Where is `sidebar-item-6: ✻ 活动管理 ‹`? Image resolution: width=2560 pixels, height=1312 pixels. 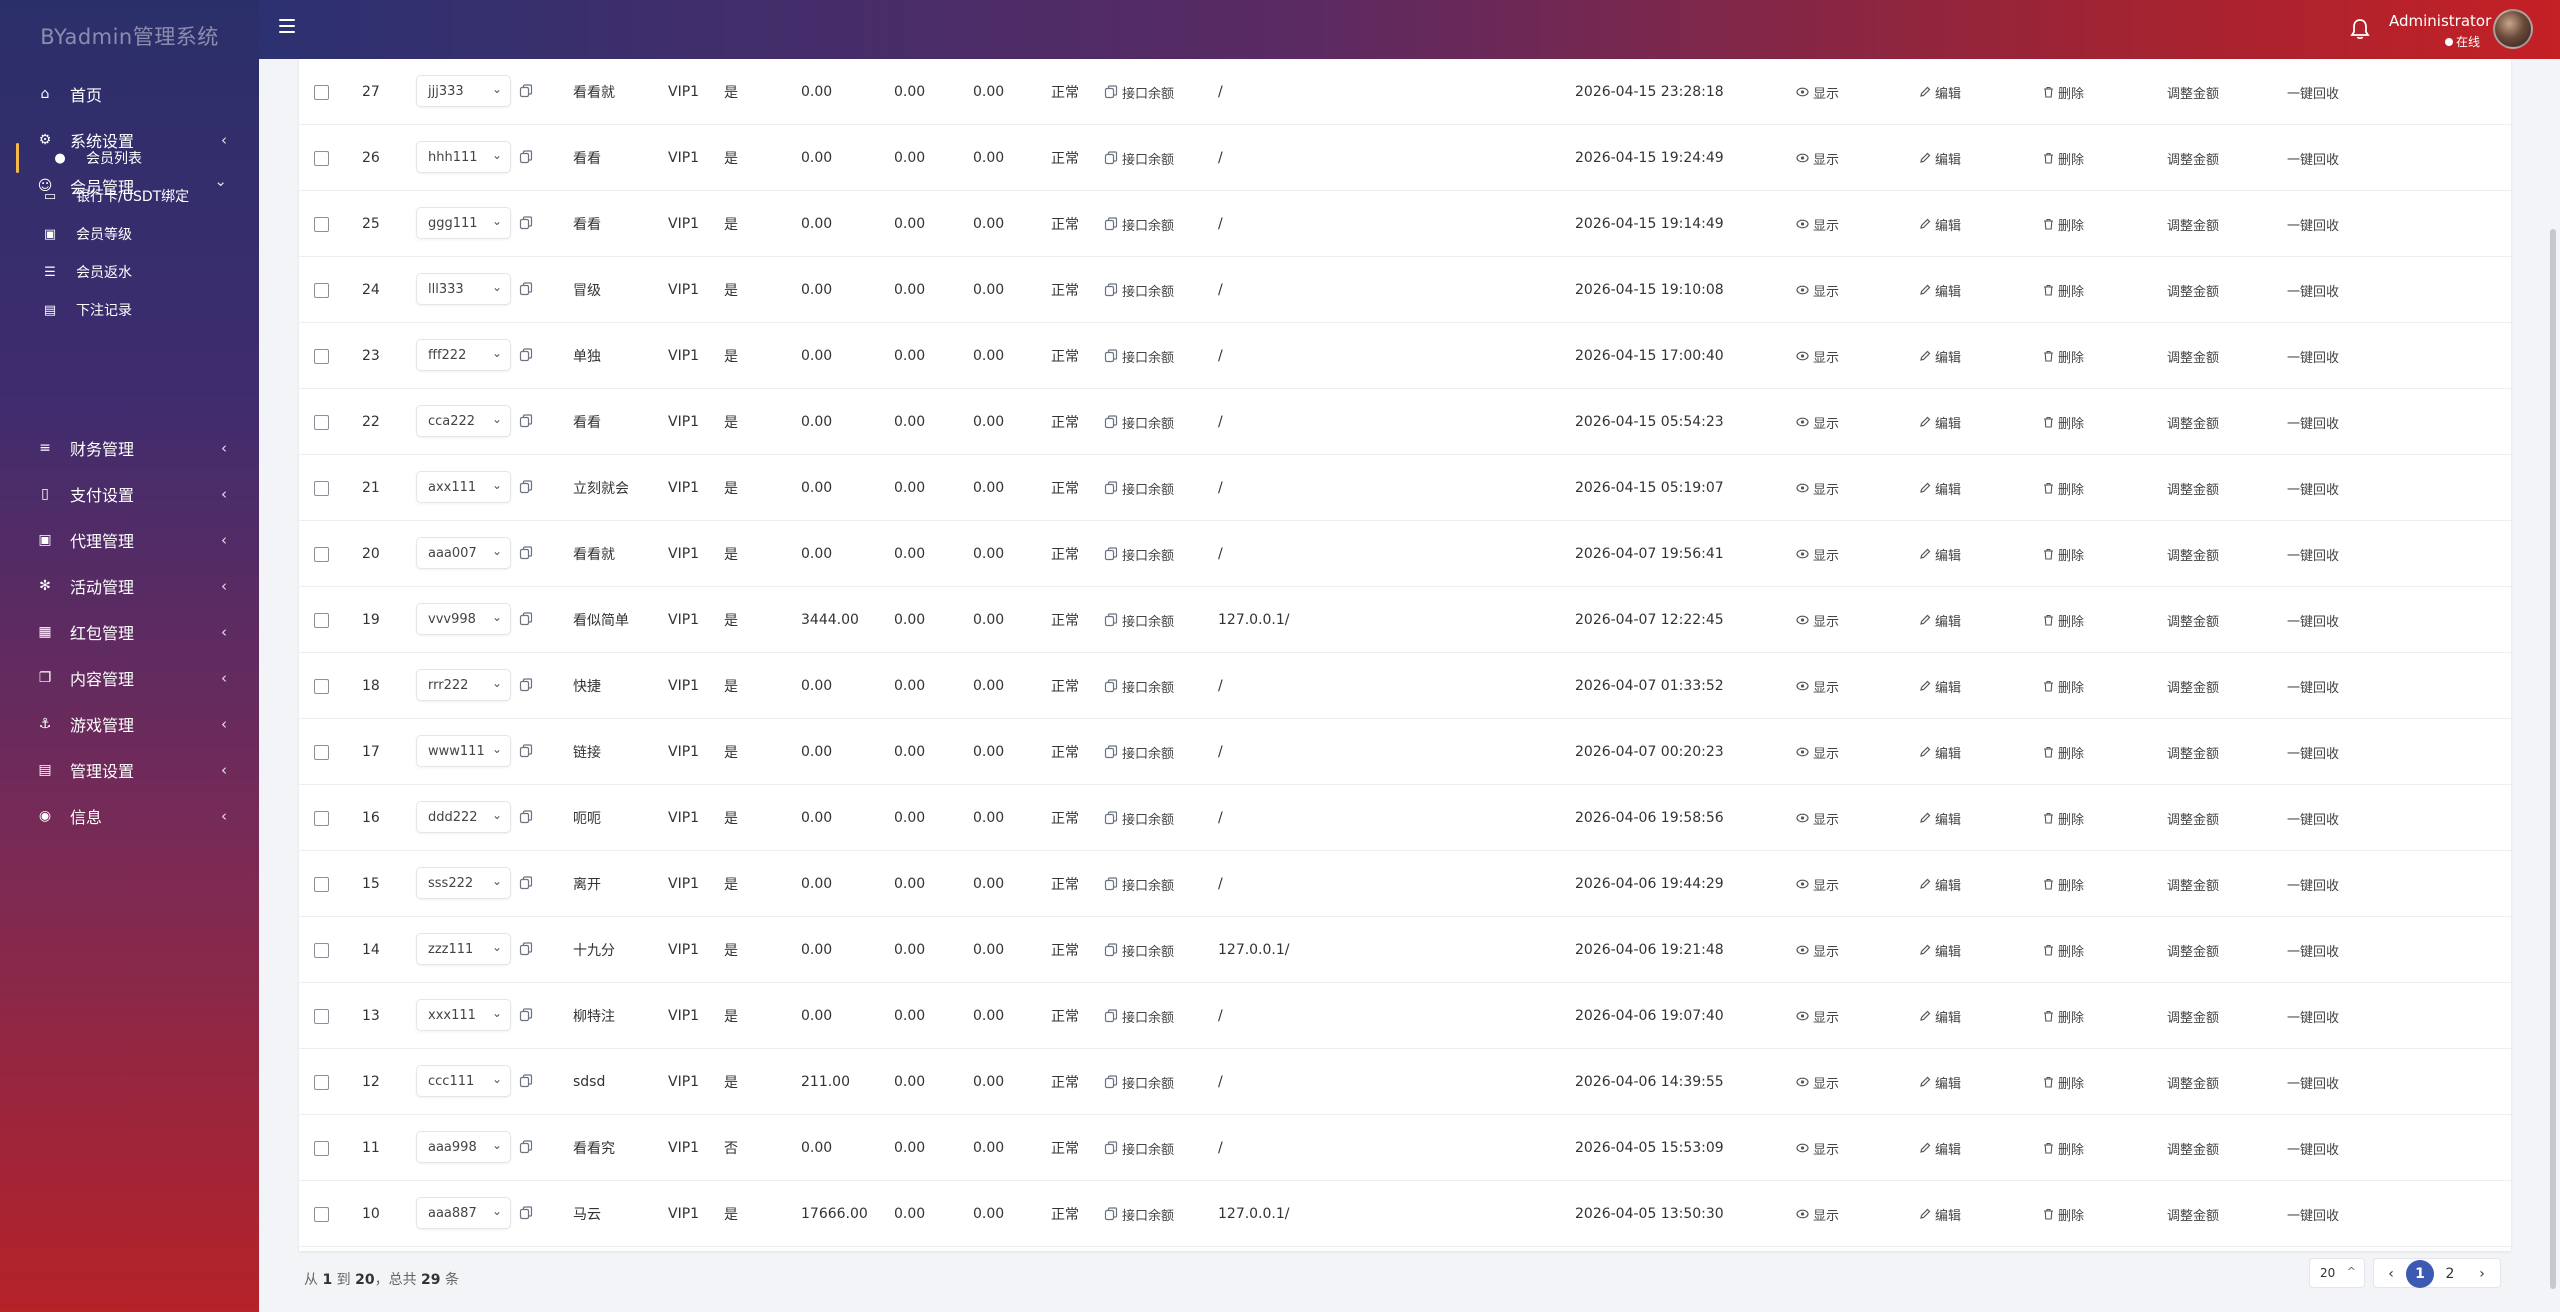 sidebar-item-6: ✻ 活动管理 ‹ is located at coordinates (129, 586).